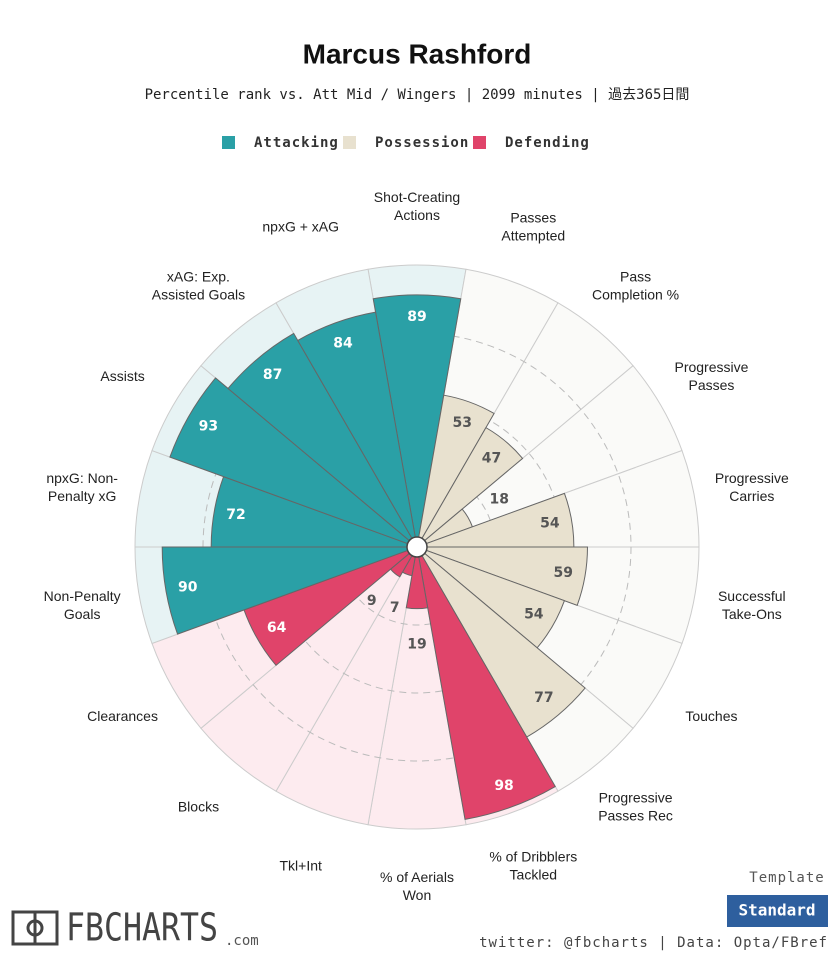 The image size is (833, 960). I want to click on category-label: Progressive Carries, so click(752, 487).